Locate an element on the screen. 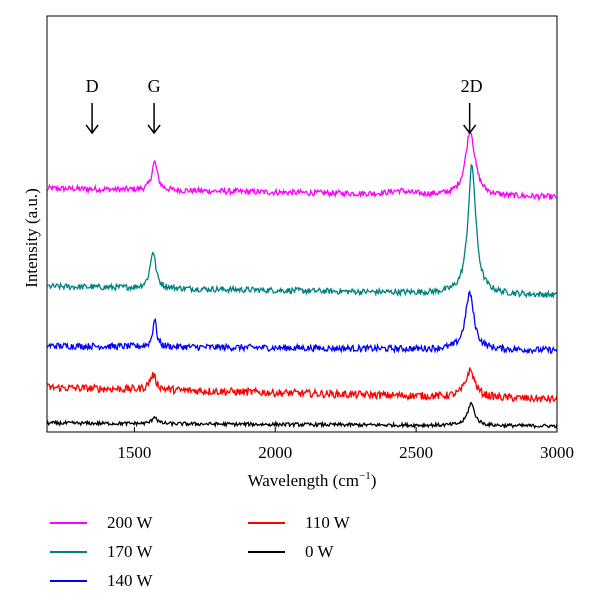 The width and height of the screenshot is (600, 616). annotation-label: D is located at coordinates (92, 86).